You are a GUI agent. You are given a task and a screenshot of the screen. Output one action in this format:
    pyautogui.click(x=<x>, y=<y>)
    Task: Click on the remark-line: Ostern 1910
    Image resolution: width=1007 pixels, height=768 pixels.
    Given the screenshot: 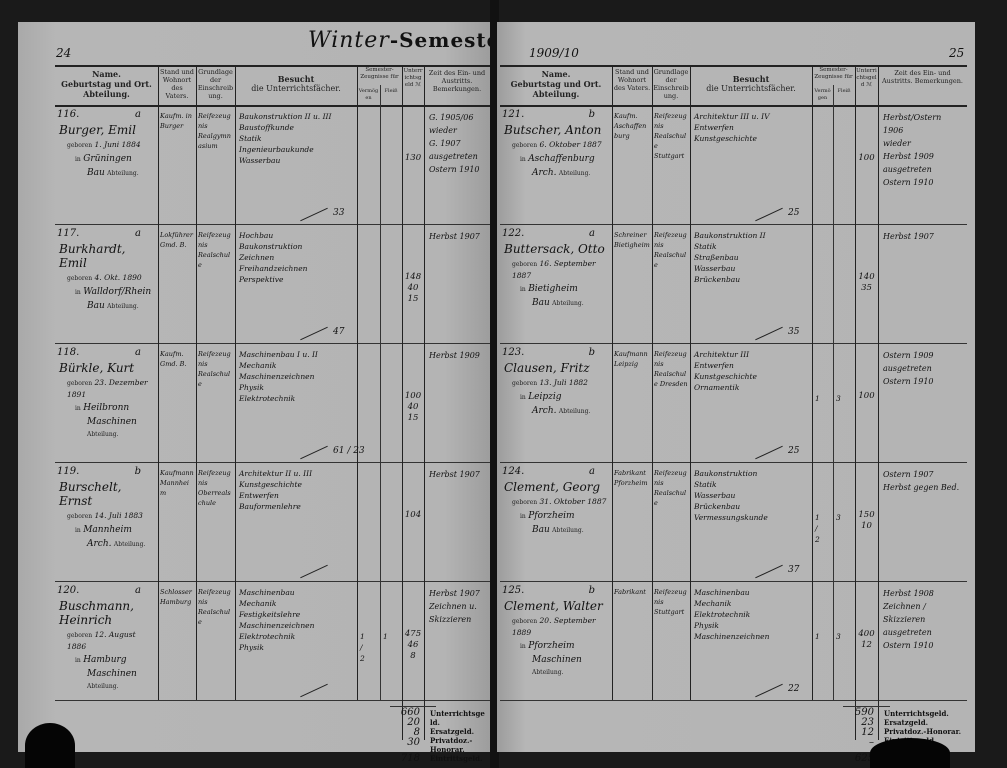 What is the action you would take?
    pyautogui.click(x=908, y=182)
    